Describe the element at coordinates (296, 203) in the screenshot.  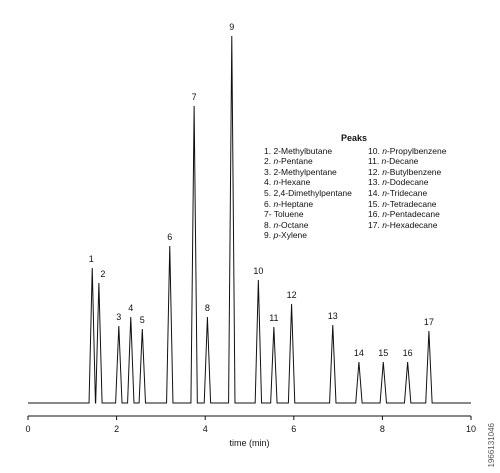
I see `legend-item-name: -Heptane` at that location.